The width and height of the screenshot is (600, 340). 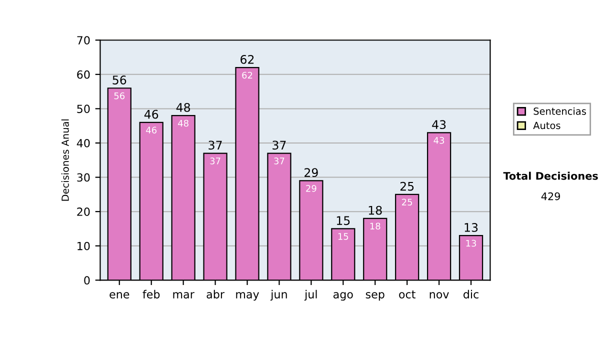 I want to click on data-label: 43, so click(x=439, y=140).